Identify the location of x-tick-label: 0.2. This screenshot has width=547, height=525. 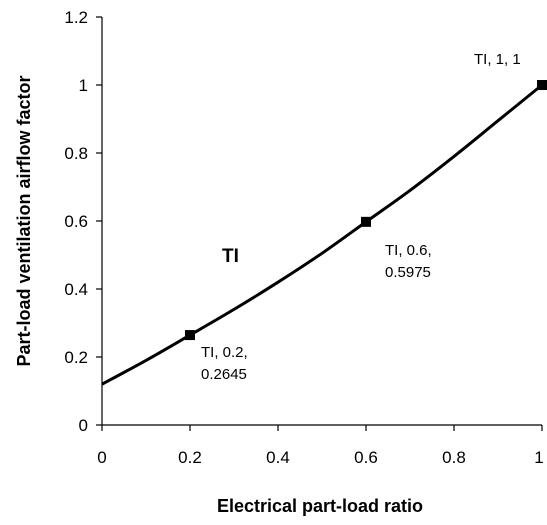
(190, 457).